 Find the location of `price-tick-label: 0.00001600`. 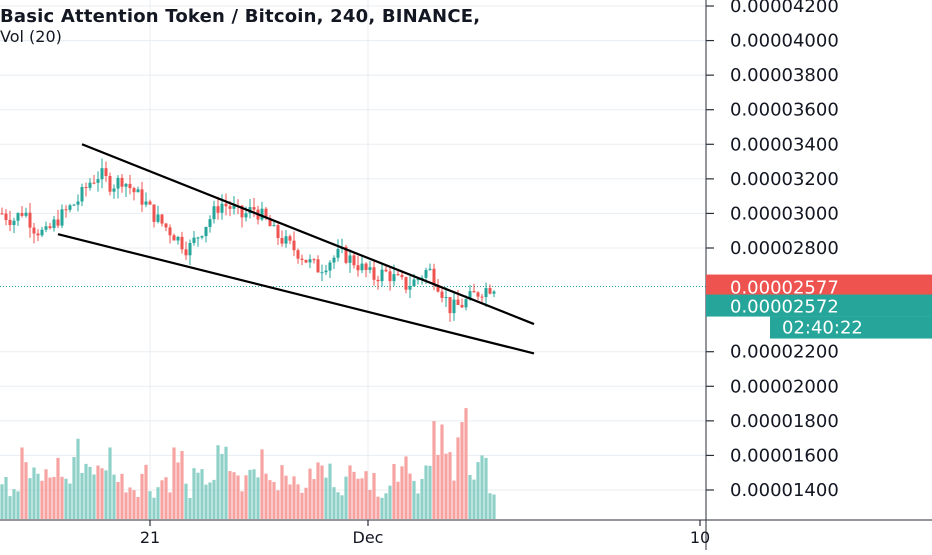

price-tick-label: 0.00001600 is located at coordinates (784, 455).